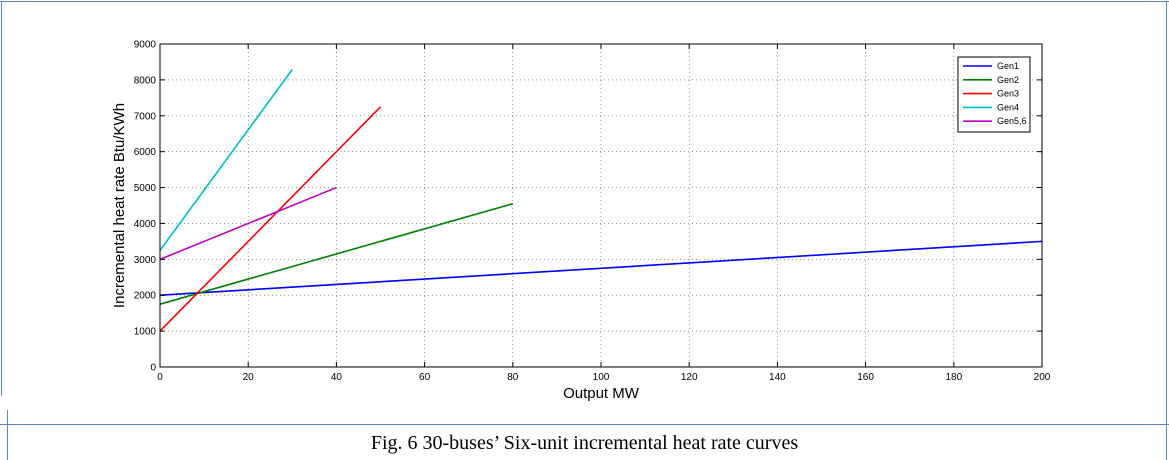 The height and width of the screenshot is (460, 1169). I want to click on frame-corner-mark, so click(7, 435).